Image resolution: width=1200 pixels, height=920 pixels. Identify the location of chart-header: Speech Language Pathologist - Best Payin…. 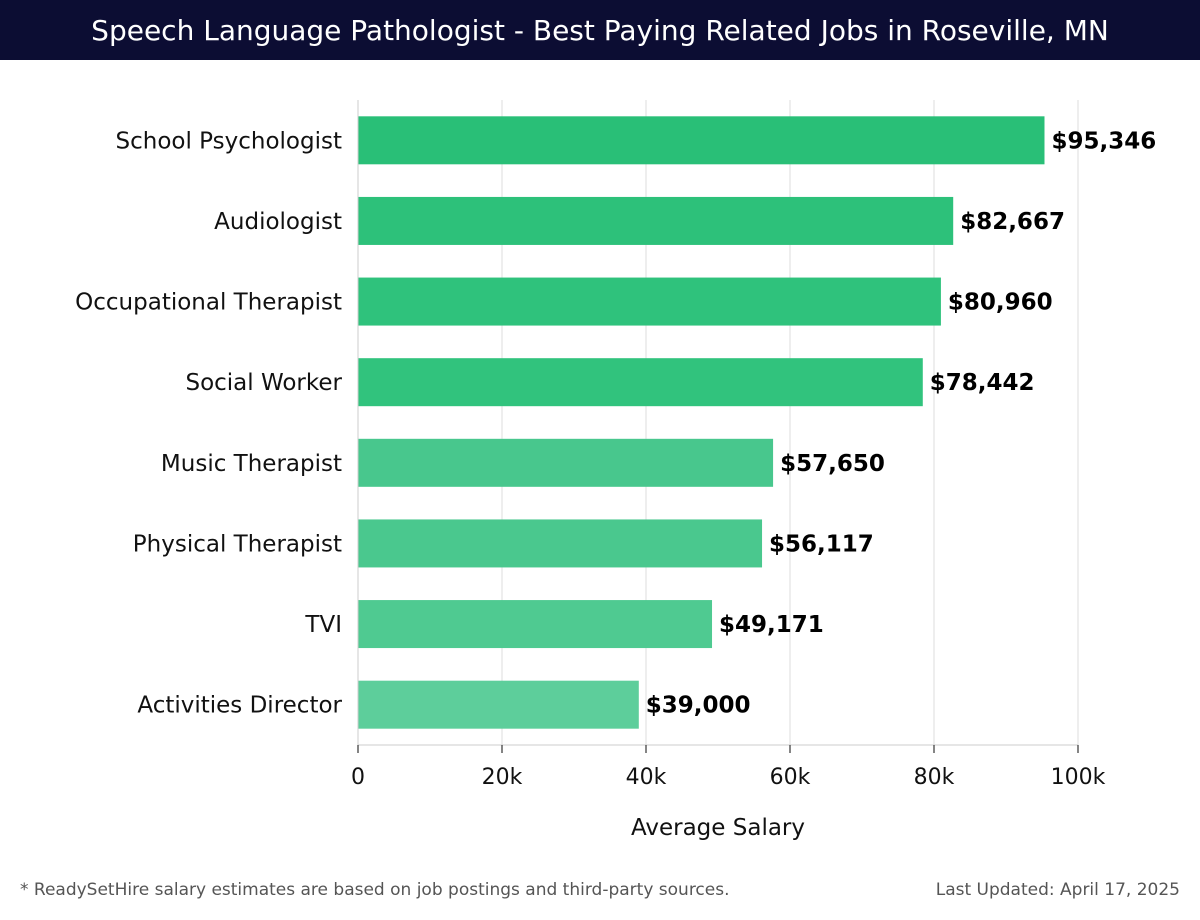
(600, 30).